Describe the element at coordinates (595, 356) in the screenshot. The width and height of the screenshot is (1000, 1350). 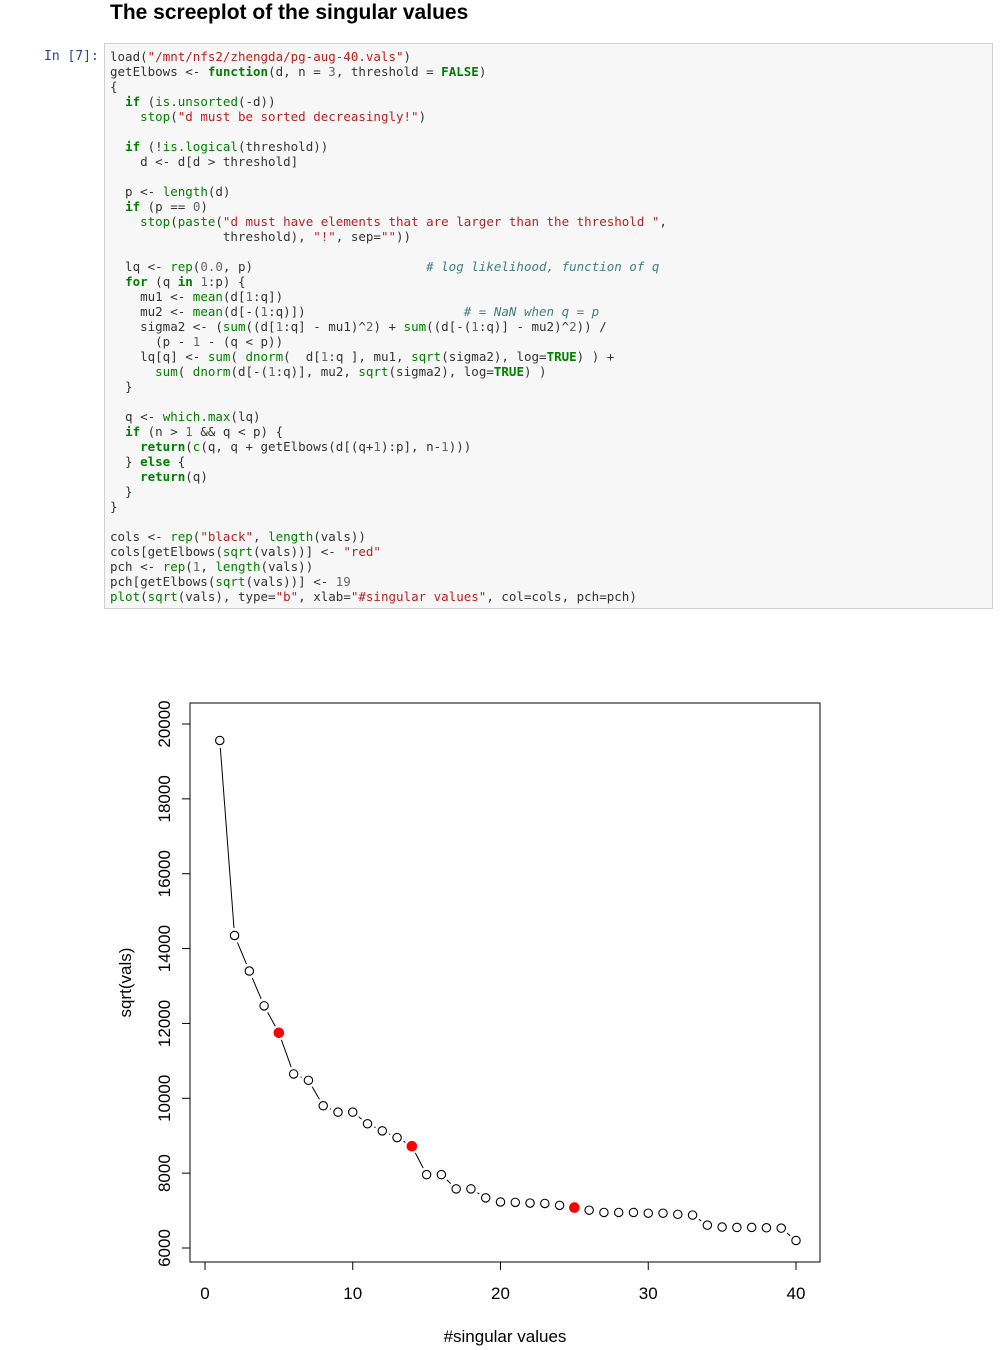
I see `code-token: ) ) +` at that location.